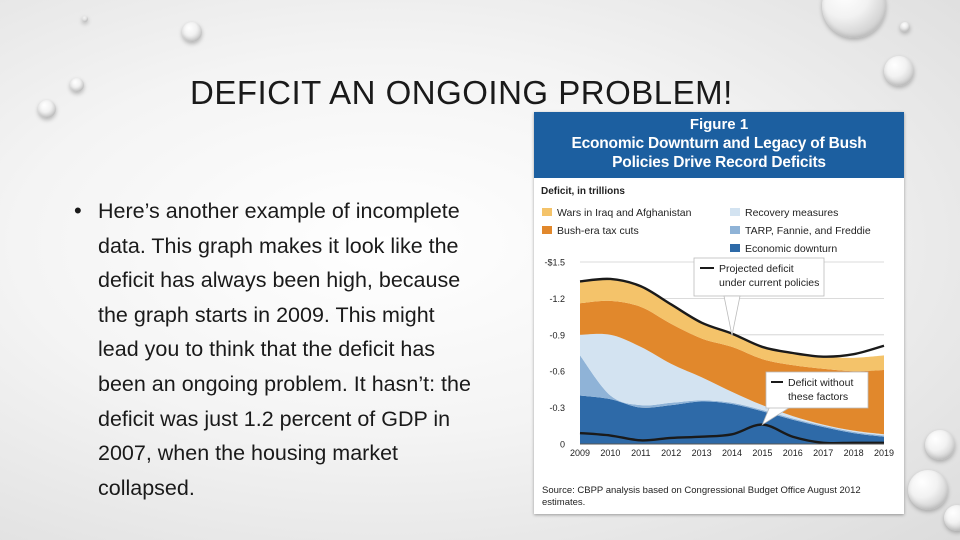 Image resolution: width=960 pixels, height=540 pixels. Describe the element at coordinates (732, 315) in the screenshot. I see `callout-pointer` at that location.